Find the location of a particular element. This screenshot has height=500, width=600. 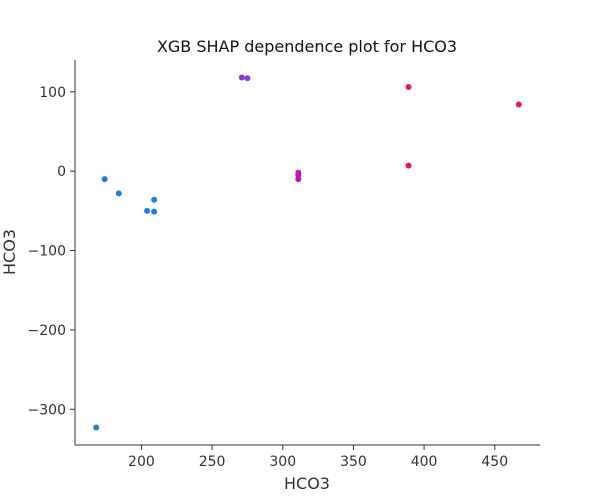

y-tick-label: −200 is located at coordinates (47, 331).